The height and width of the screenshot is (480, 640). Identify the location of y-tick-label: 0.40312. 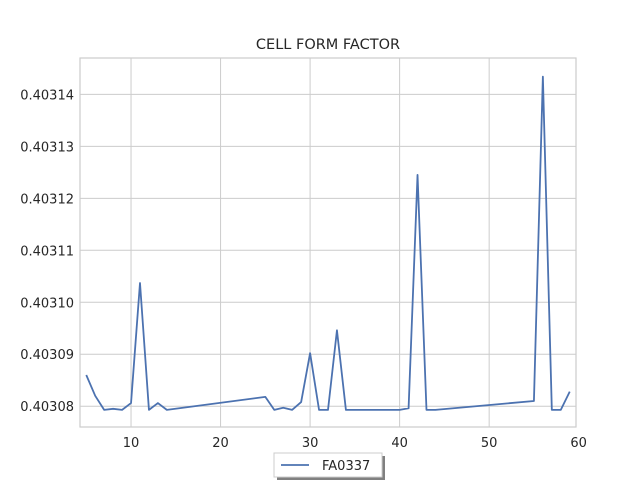
(47, 199).